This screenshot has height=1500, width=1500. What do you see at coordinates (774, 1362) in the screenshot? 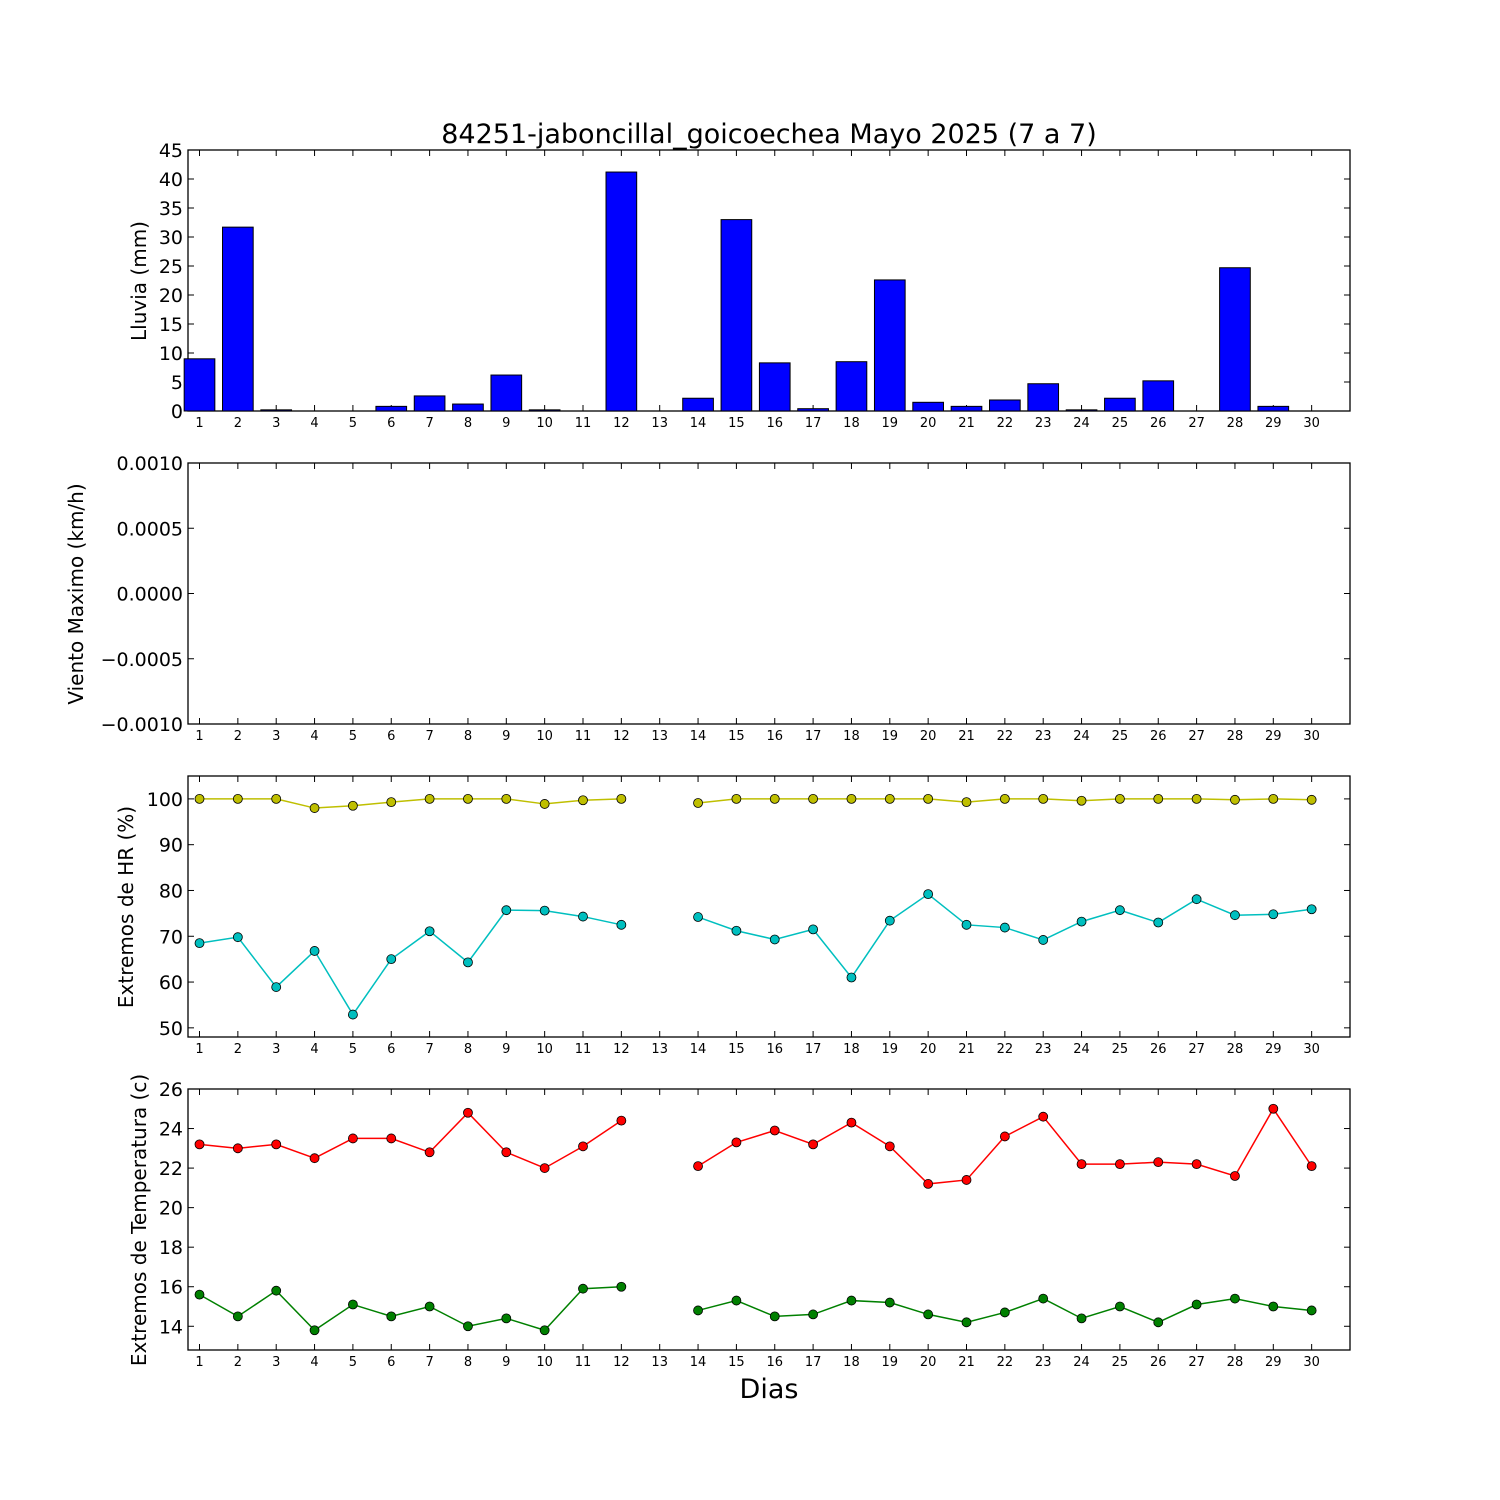
I see `temp-xtick-label: 16` at bounding box center [774, 1362].